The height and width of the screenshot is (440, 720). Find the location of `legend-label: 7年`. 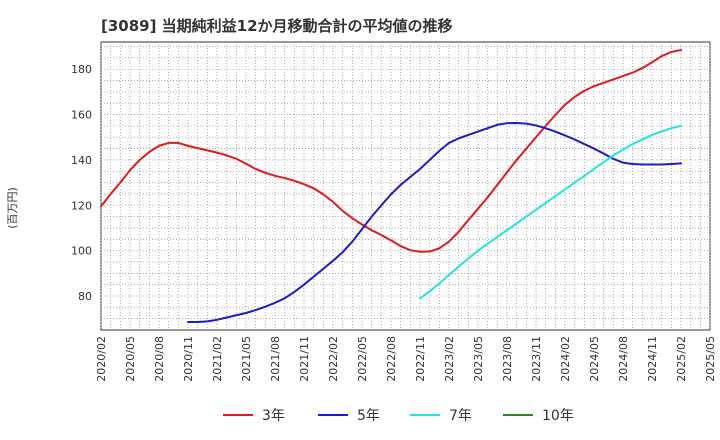

legend-label: 7年 is located at coordinates (460, 416).